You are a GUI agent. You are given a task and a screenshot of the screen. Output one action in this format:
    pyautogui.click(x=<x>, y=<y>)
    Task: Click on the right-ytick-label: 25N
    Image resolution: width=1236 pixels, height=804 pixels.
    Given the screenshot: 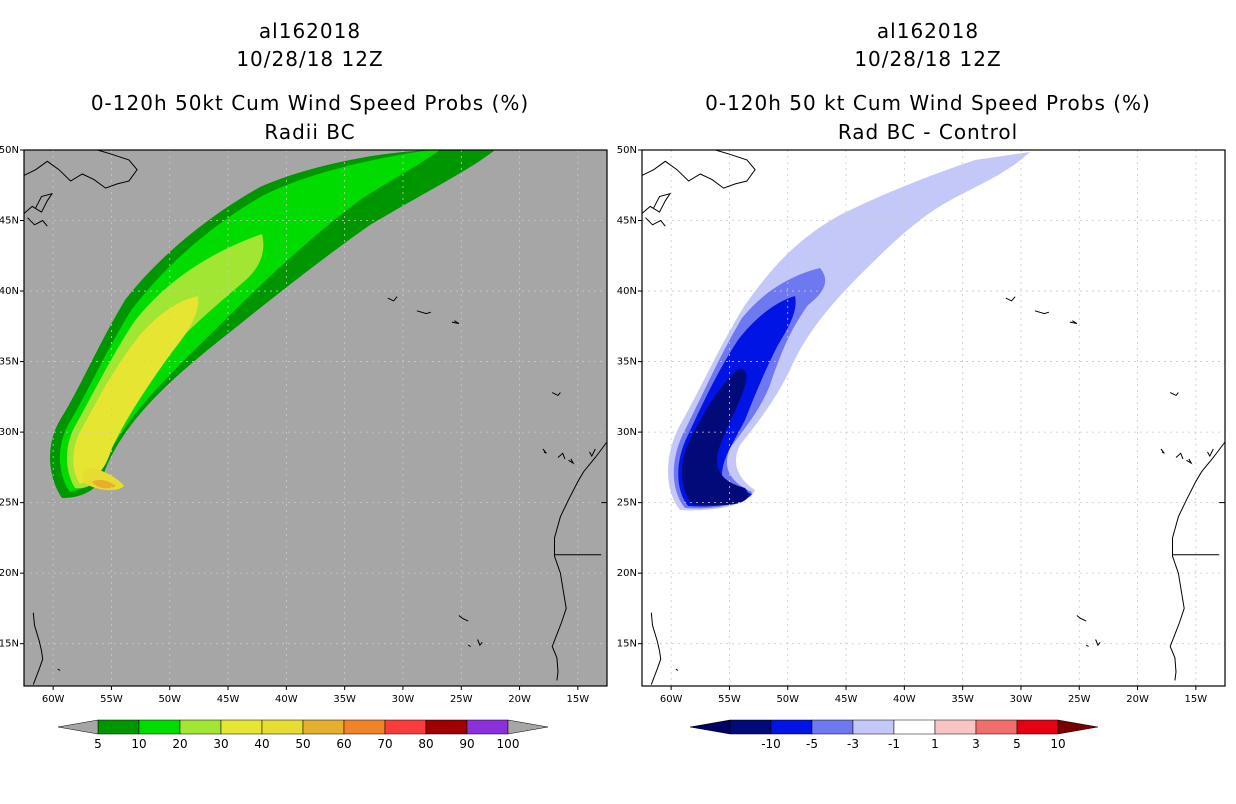 What is the action you would take?
    pyautogui.click(x=627, y=503)
    